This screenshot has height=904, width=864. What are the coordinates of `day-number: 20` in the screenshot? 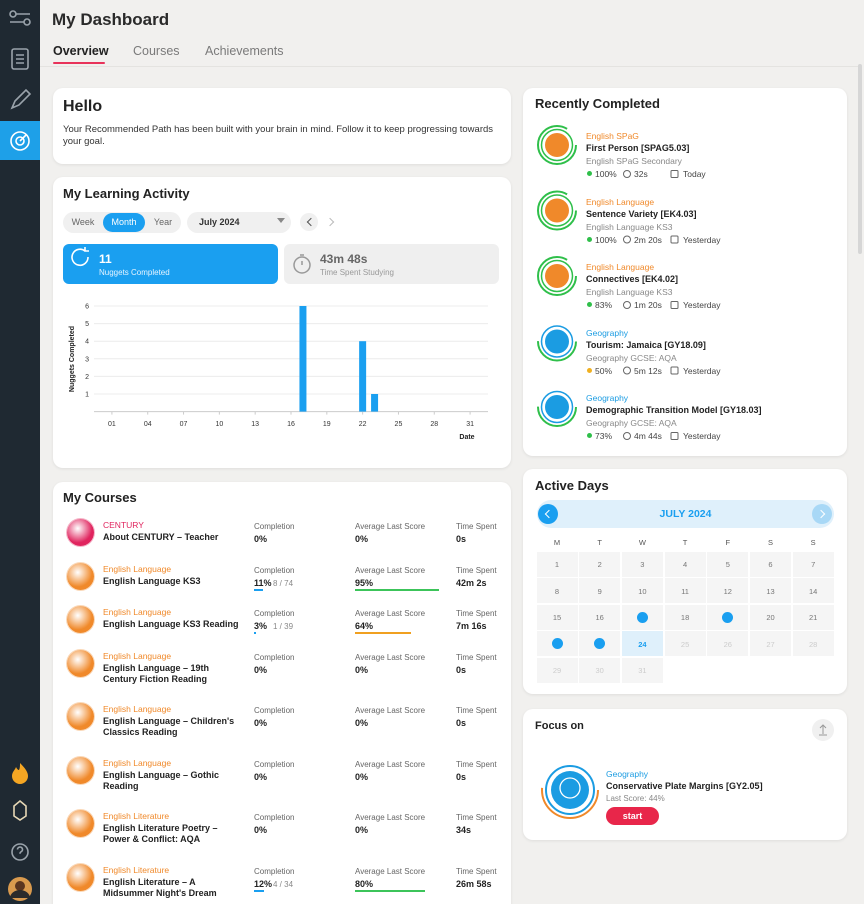 It's located at (770, 618).